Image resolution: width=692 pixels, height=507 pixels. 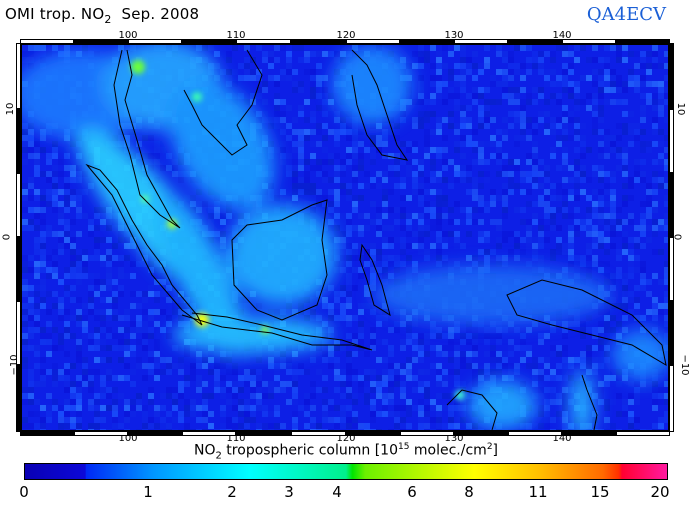 What do you see at coordinates (148, 492) in the screenshot?
I see `colorbar-tick-label: 1` at bounding box center [148, 492].